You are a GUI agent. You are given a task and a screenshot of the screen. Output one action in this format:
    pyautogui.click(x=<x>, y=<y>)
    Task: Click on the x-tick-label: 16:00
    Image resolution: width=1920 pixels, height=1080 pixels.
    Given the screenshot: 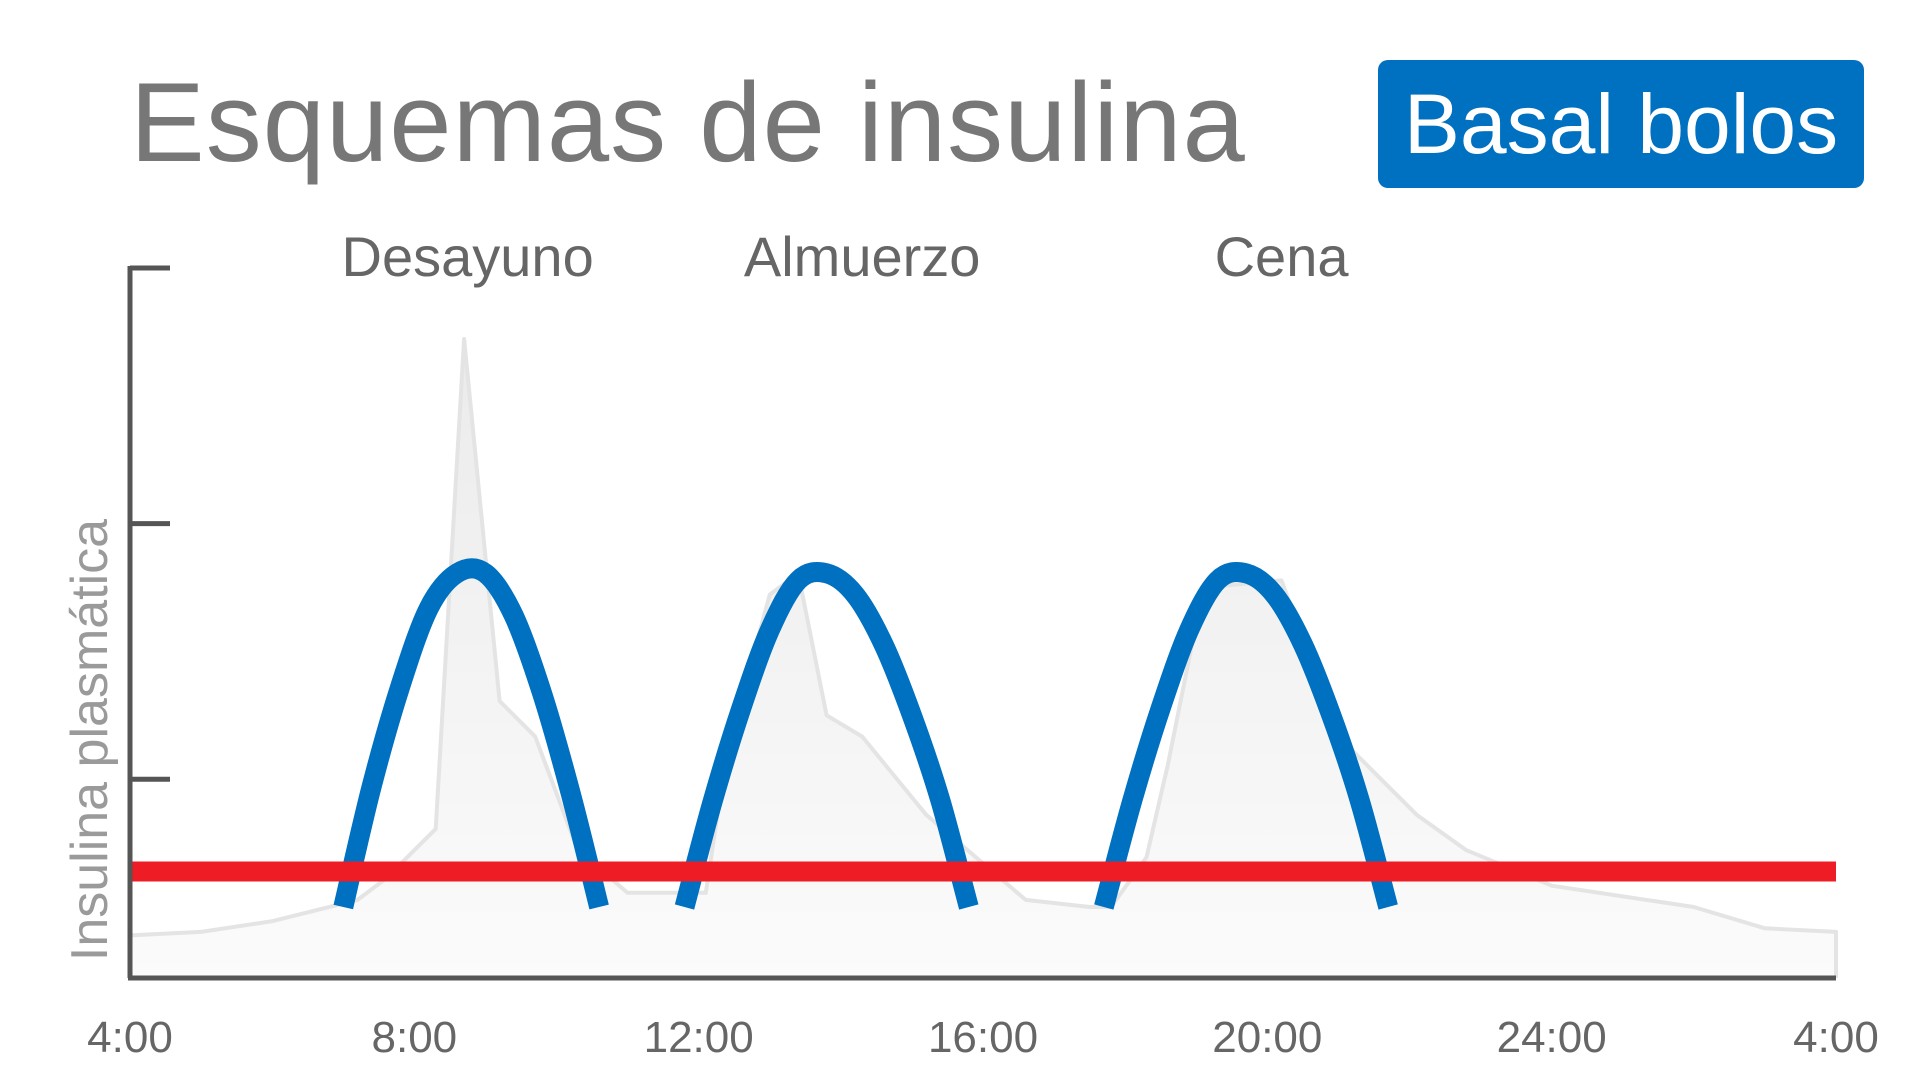 What is the action you would take?
    pyautogui.click(x=983, y=1037)
    